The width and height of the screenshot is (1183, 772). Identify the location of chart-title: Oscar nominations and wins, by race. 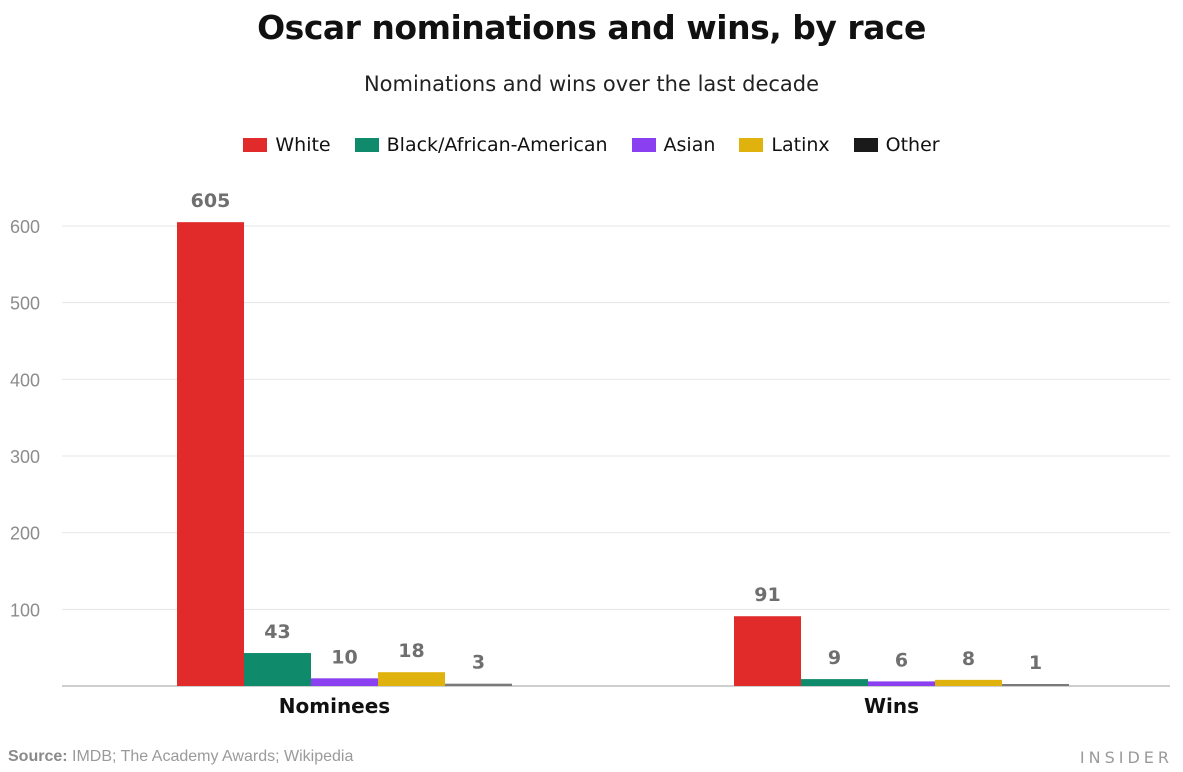
(591, 27).